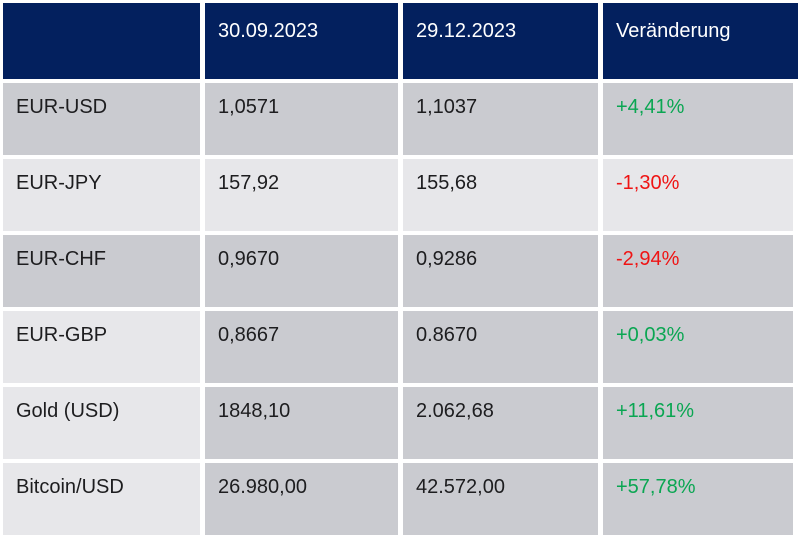  Describe the element at coordinates (500, 423) in the screenshot. I see `value-cell: 2.062,68` at that location.